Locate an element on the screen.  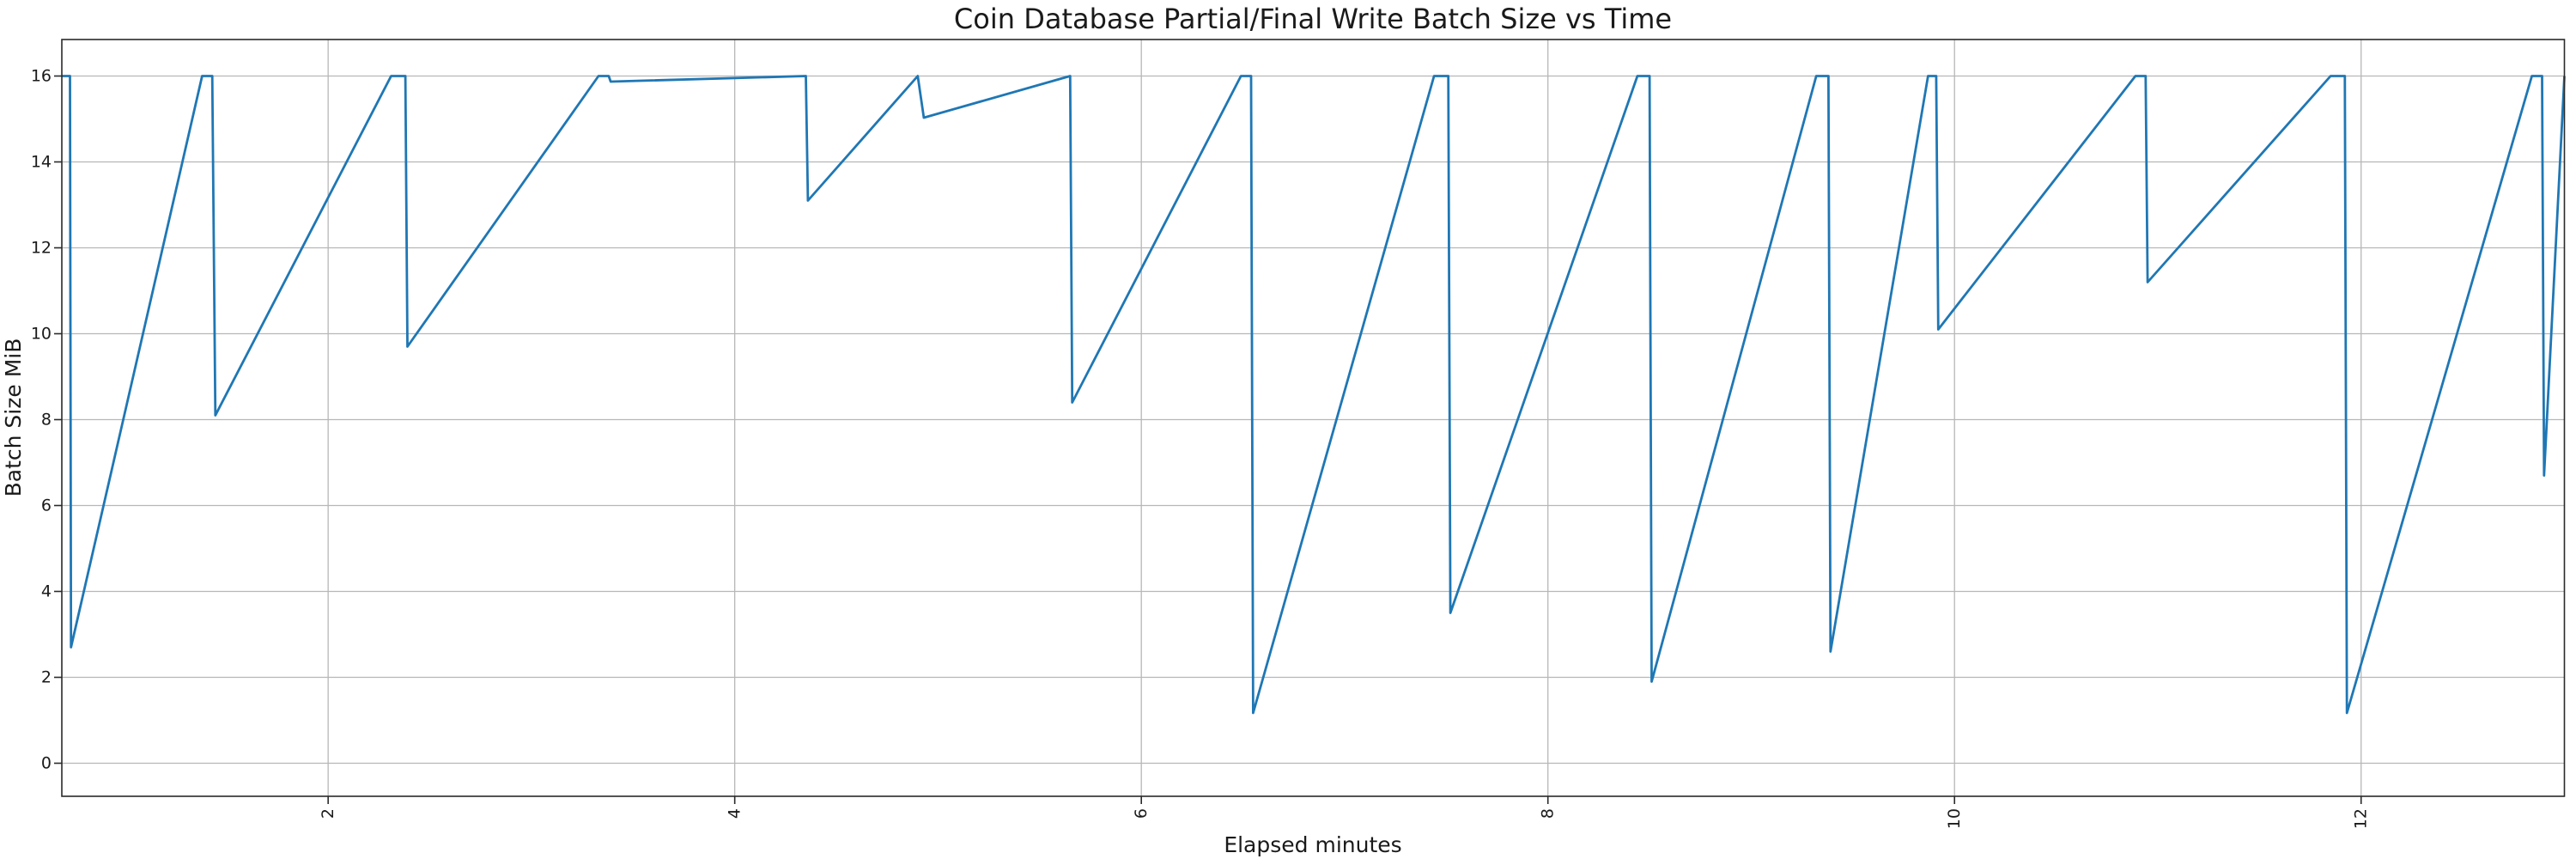
y-tick-label: 6 is located at coordinates (46, 506).